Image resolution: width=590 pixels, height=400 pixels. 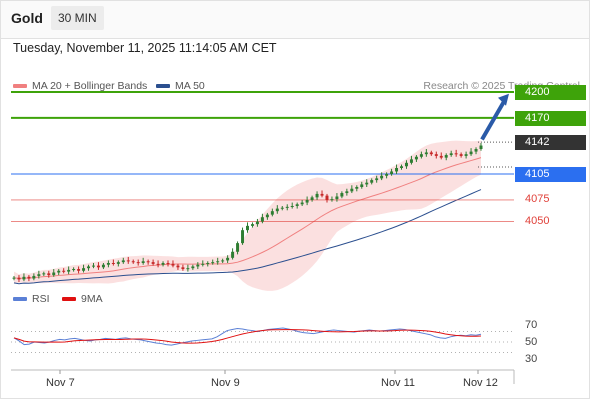 I want to click on level-label-4105: 4105, so click(x=550, y=175).